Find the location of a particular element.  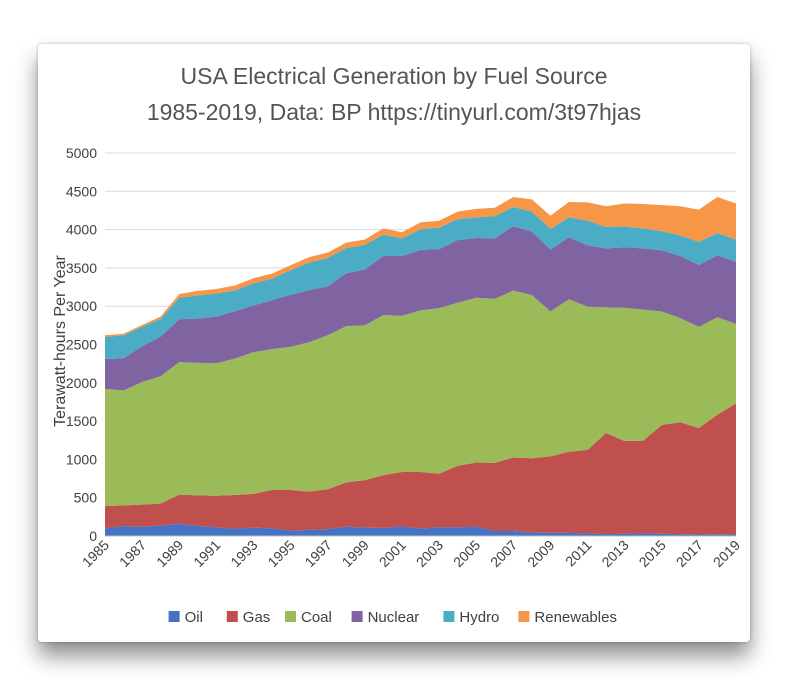

x-tick-label: 2017 is located at coordinates (689, 553).